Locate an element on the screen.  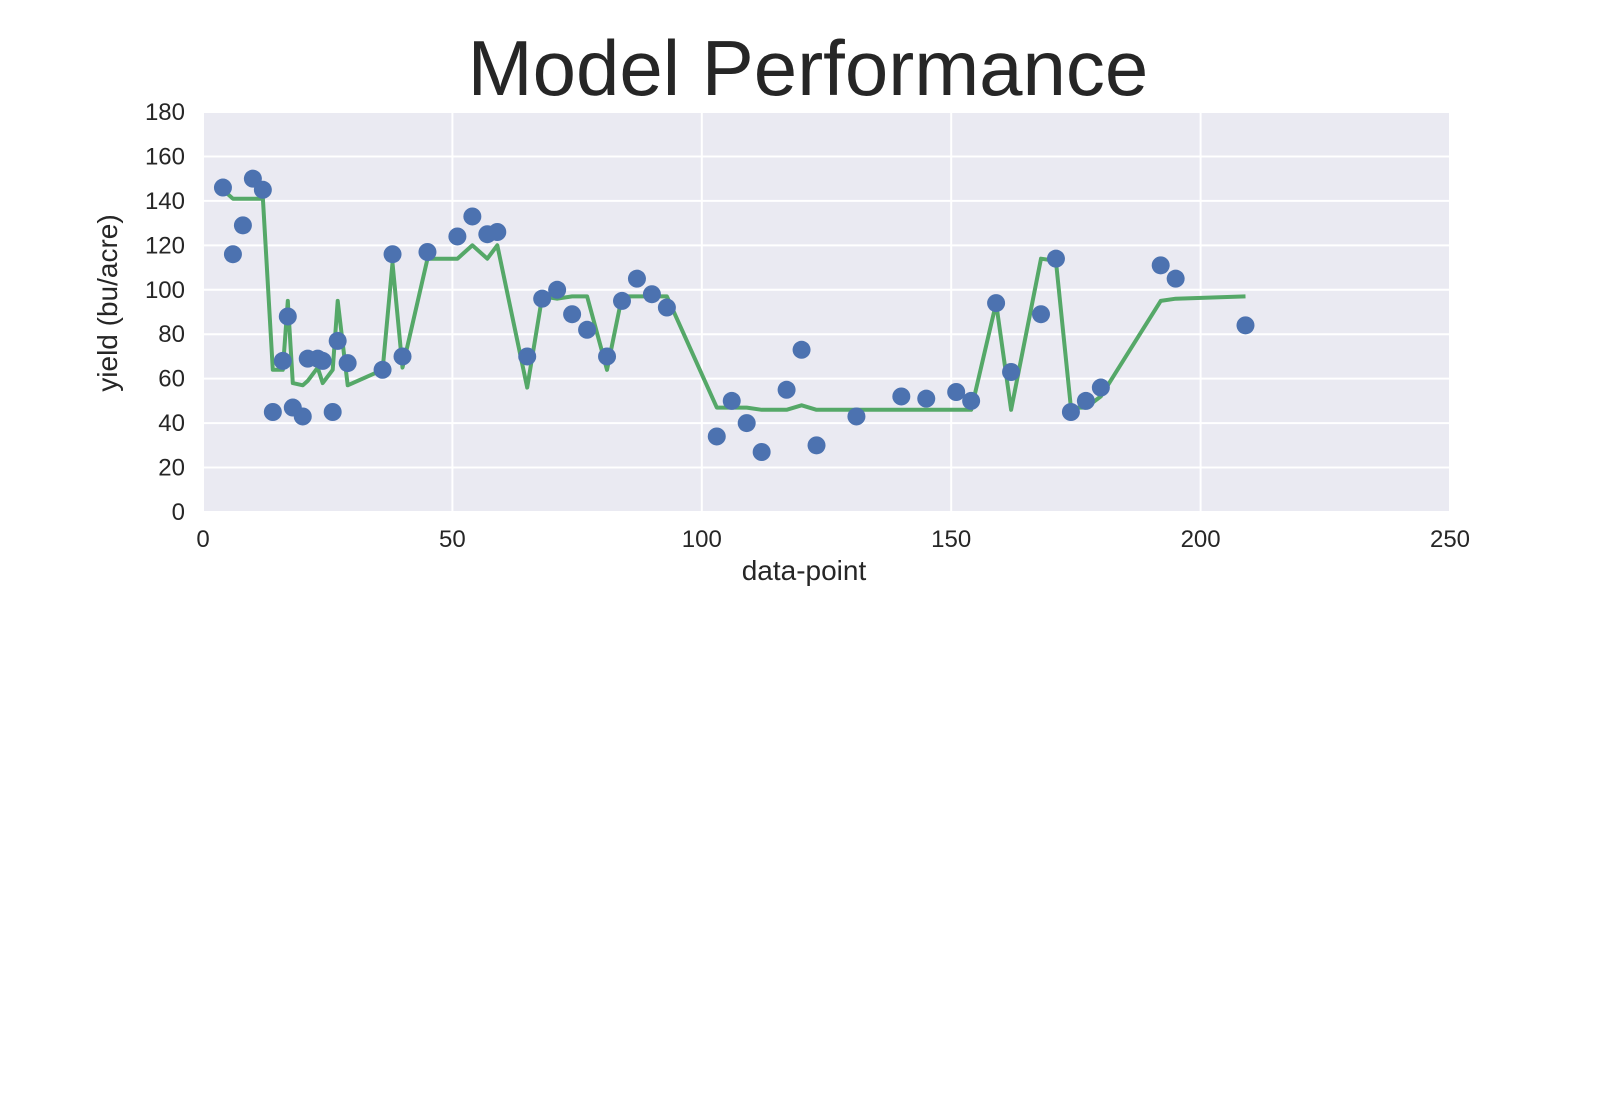
model-prediction-line is located at coordinates (733, 300).